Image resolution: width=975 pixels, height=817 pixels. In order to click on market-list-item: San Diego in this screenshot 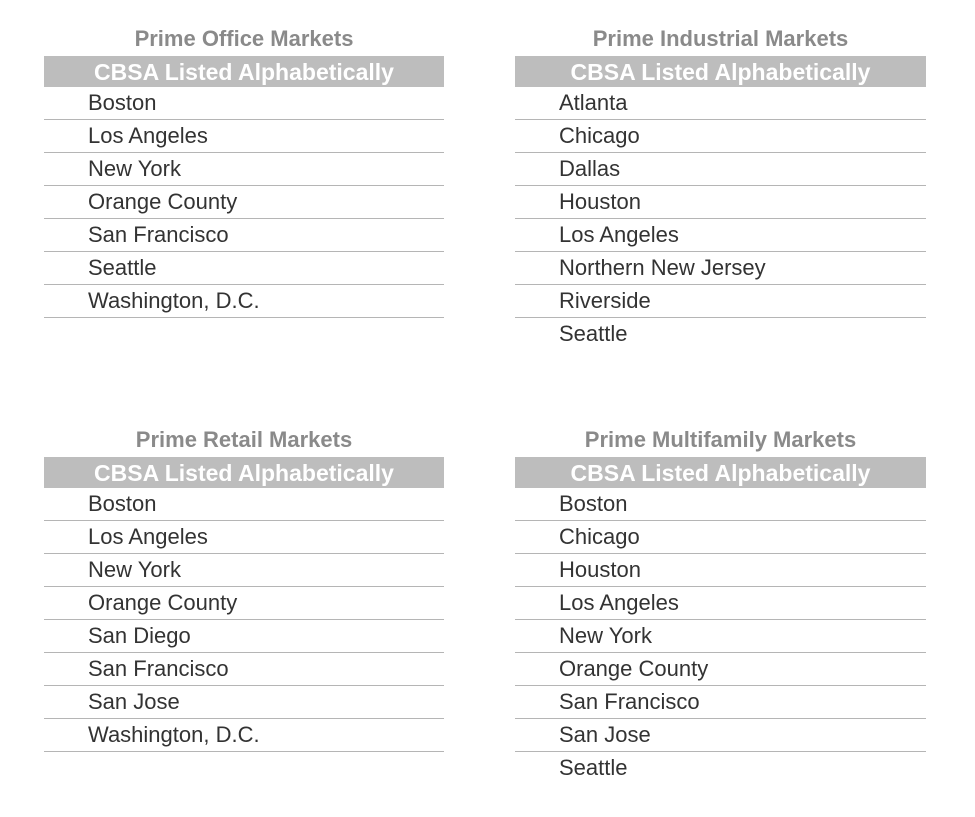, I will do `click(244, 636)`.